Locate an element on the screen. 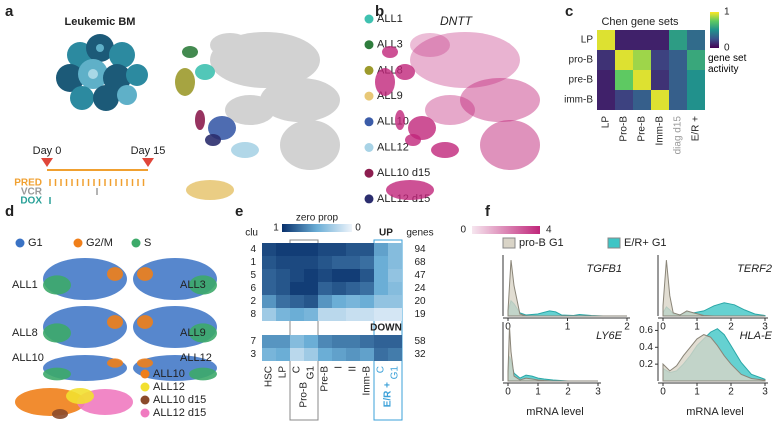 The width and height of the screenshot is (778, 423). column-label: II is located at coordinates (353, 369).